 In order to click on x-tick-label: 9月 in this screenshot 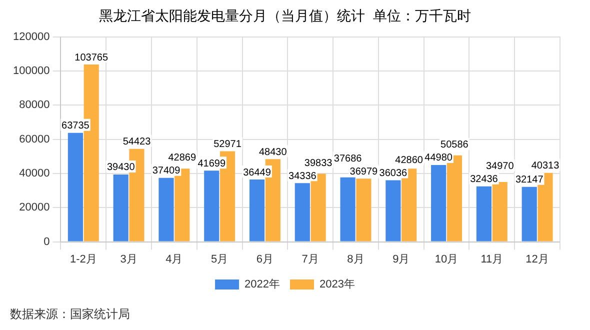, I will do `click(401, 259)`.